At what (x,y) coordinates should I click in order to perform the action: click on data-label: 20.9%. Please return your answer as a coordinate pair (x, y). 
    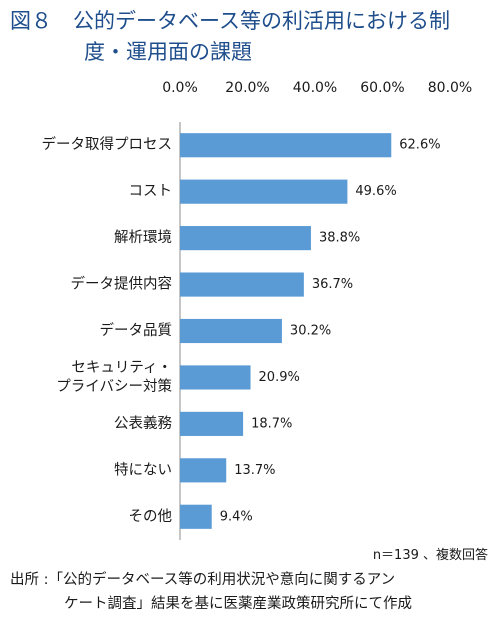
    Looking at the image, I should click on (279, 377).